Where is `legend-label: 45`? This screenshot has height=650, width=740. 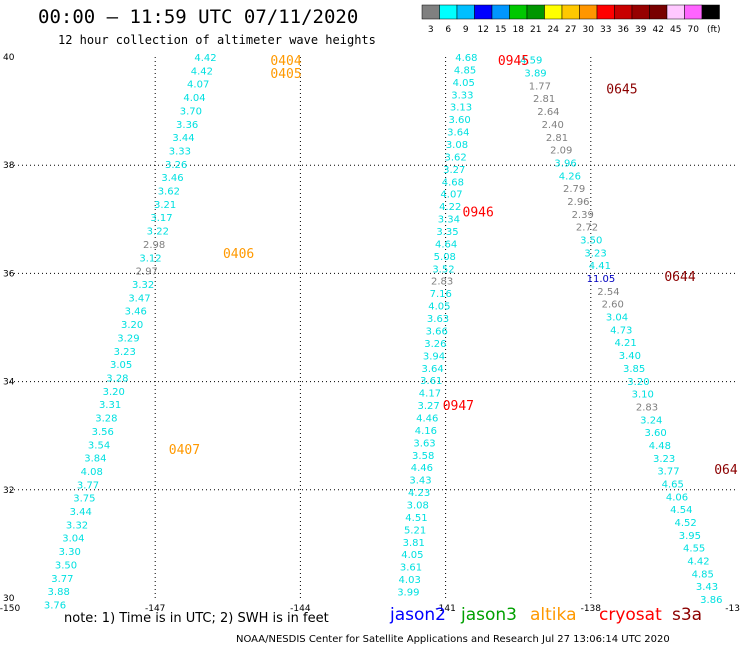 legend-label: 45 is located at coordinates (675, 30).